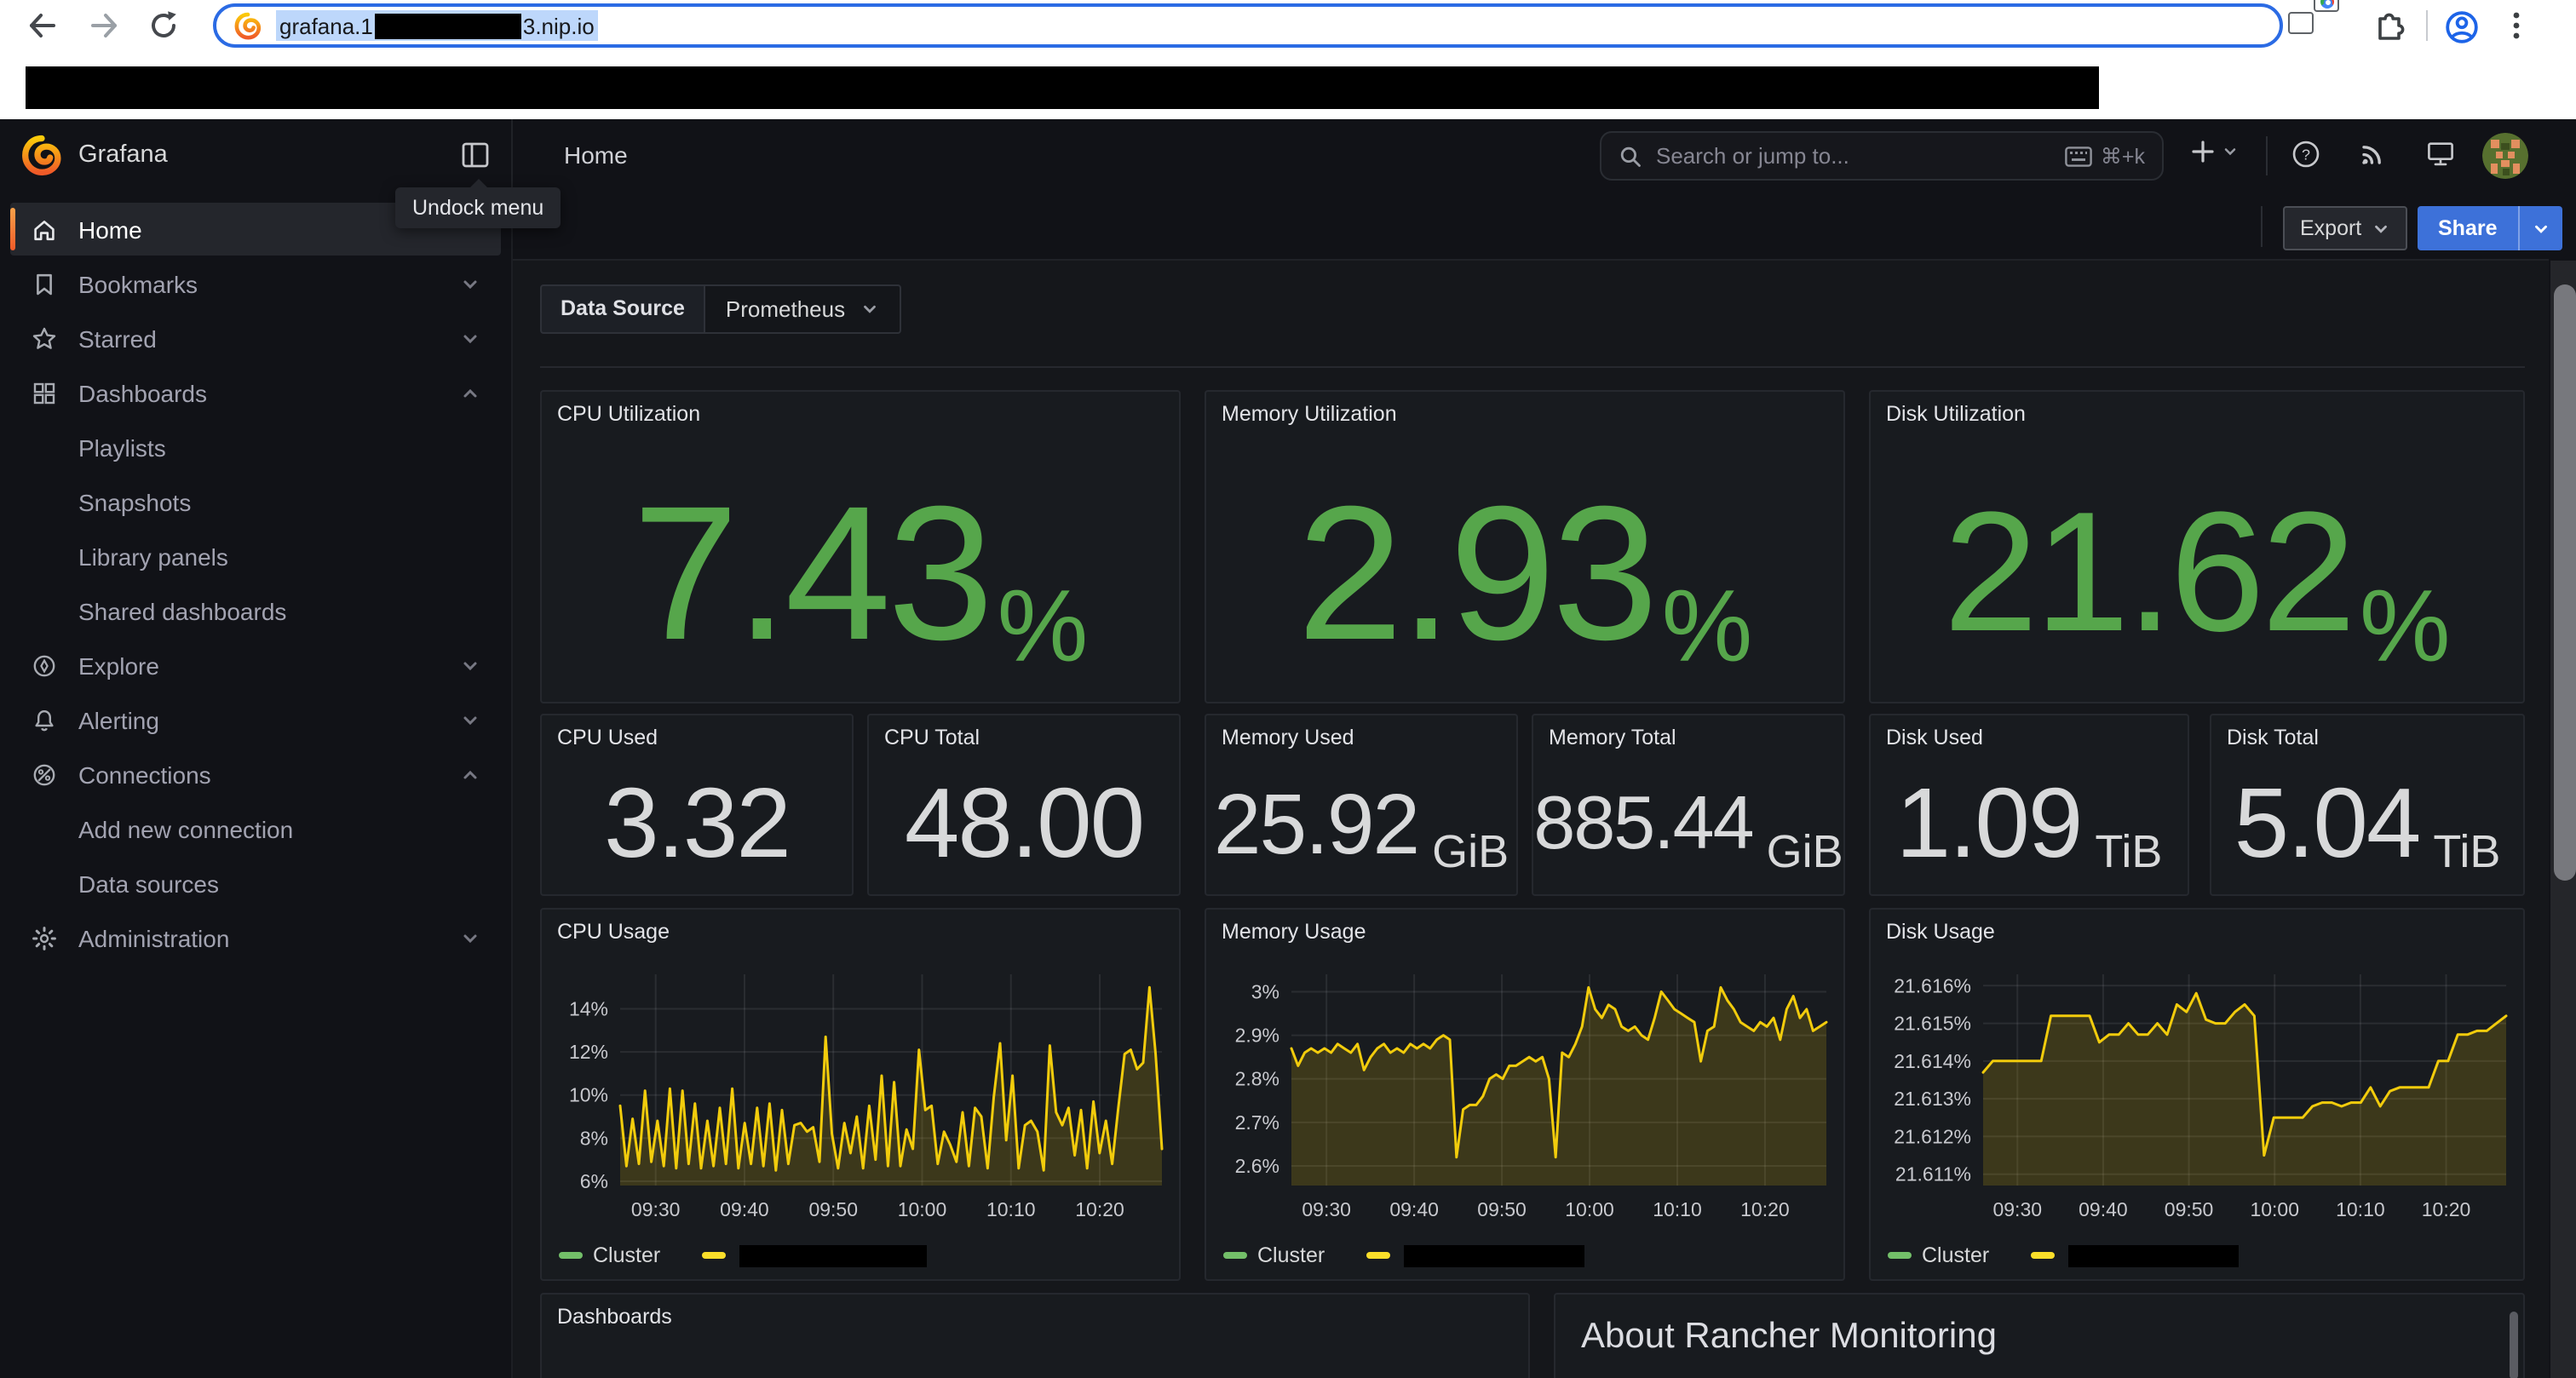 The height and width of the screenshot is (1378, 2576). Describe the element at coordinates (104, 26) in the screenshot. I see `forward-arrow-icon` at that location.